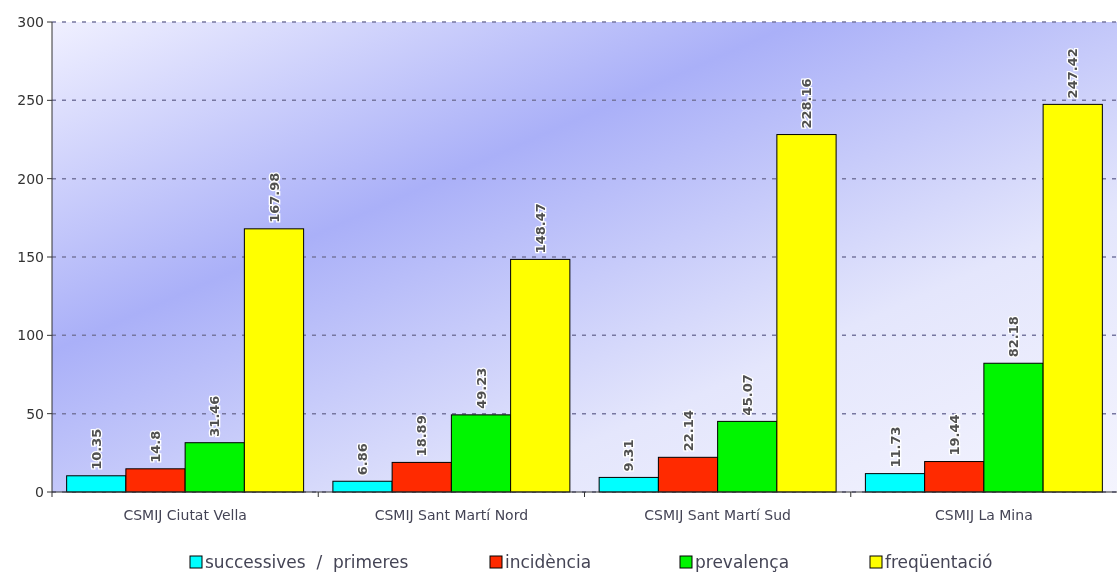 This screenshot has height=576, width=1120. Describe the element at coordinates (939, 562) in the screenshot. I see `legend-label: freqüentació` at that location.